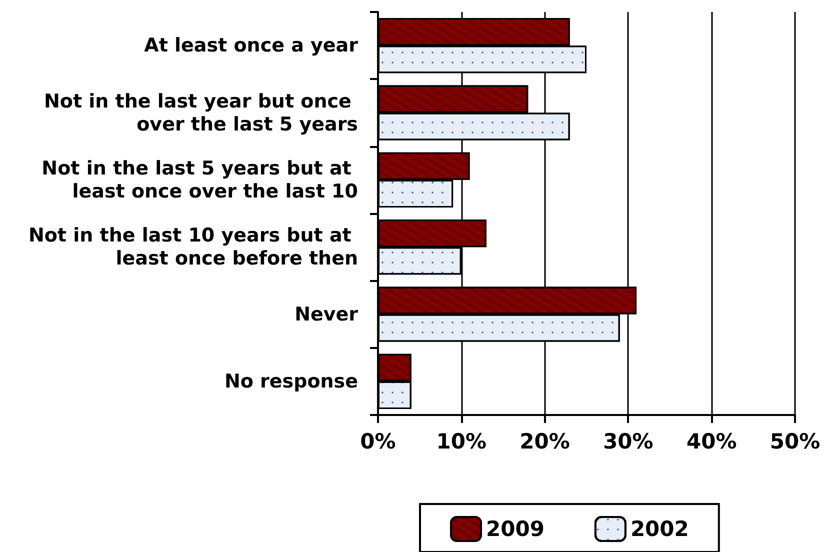 Image resolution: width=824 pixels, height=552 pixels. Describe the element at coordinates (628, 442) in the screenshot. I see `x-tick-label: 30%` at that location.